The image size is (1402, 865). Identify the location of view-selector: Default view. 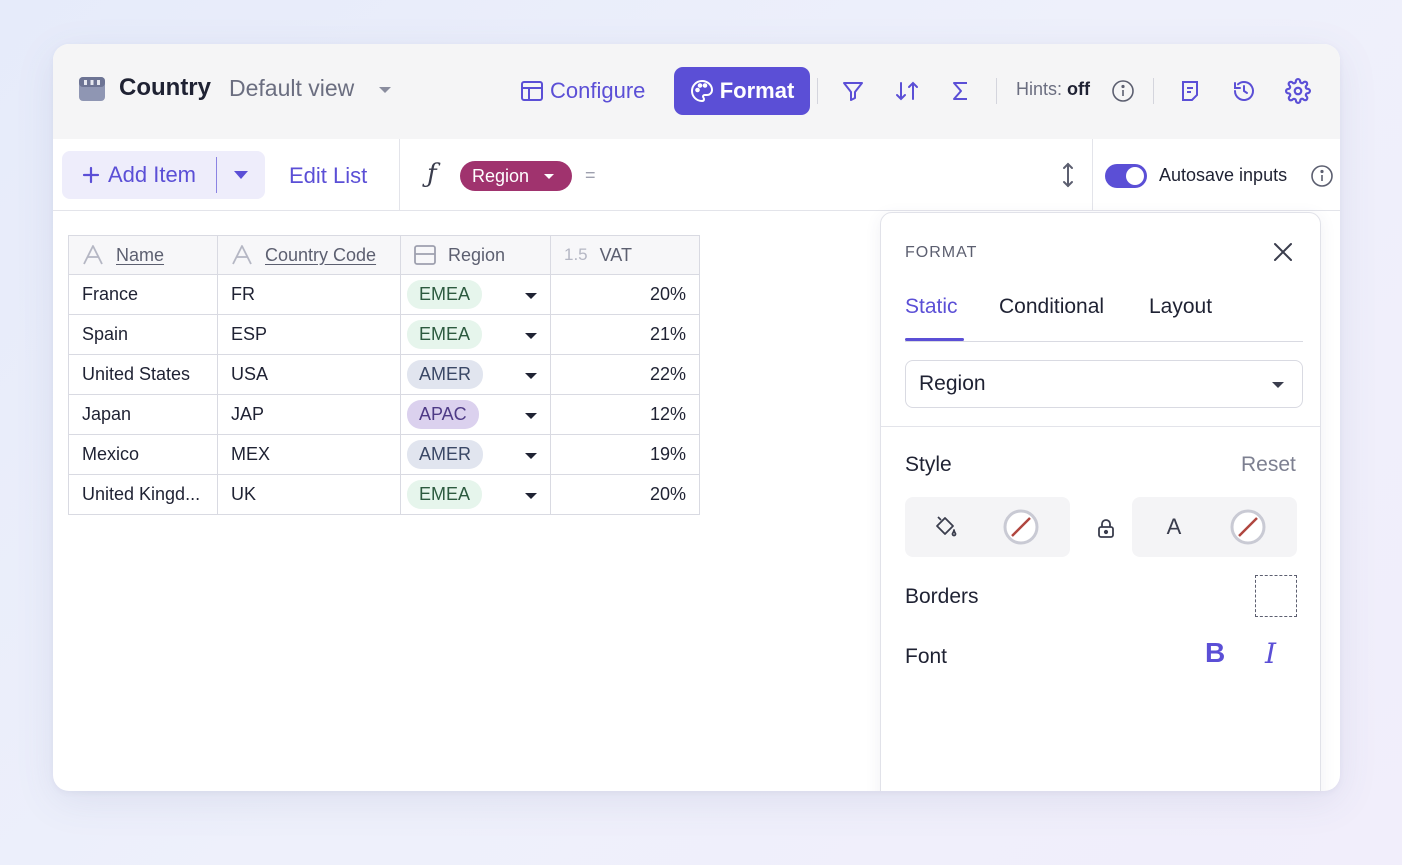
(292, 88).